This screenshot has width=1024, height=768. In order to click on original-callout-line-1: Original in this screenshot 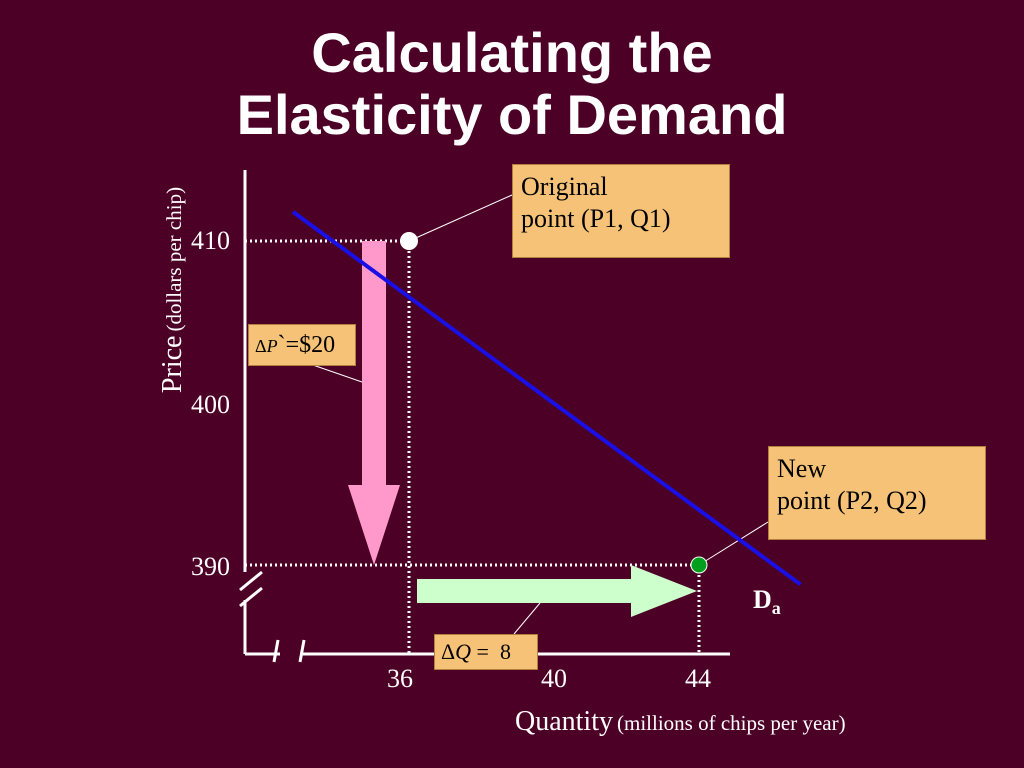, I will do `click(564, 186)`.